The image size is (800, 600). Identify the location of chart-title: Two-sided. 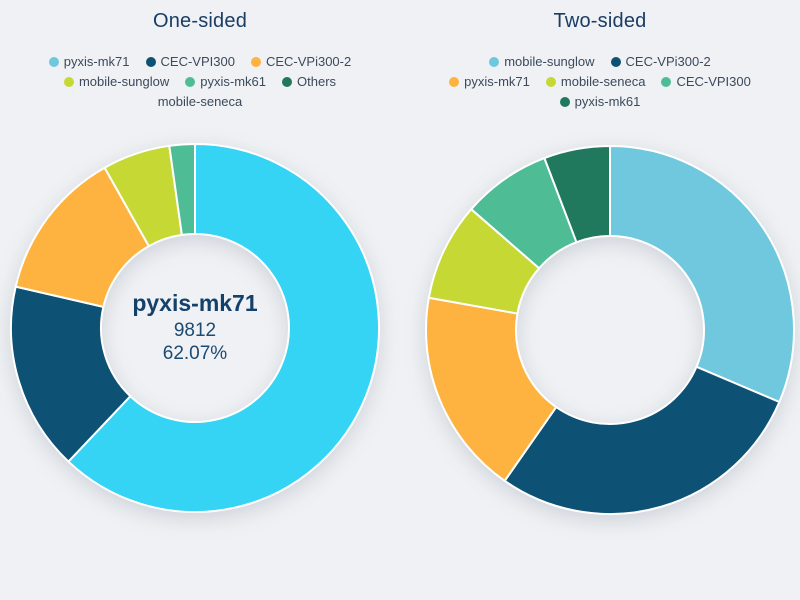
(600, 21).